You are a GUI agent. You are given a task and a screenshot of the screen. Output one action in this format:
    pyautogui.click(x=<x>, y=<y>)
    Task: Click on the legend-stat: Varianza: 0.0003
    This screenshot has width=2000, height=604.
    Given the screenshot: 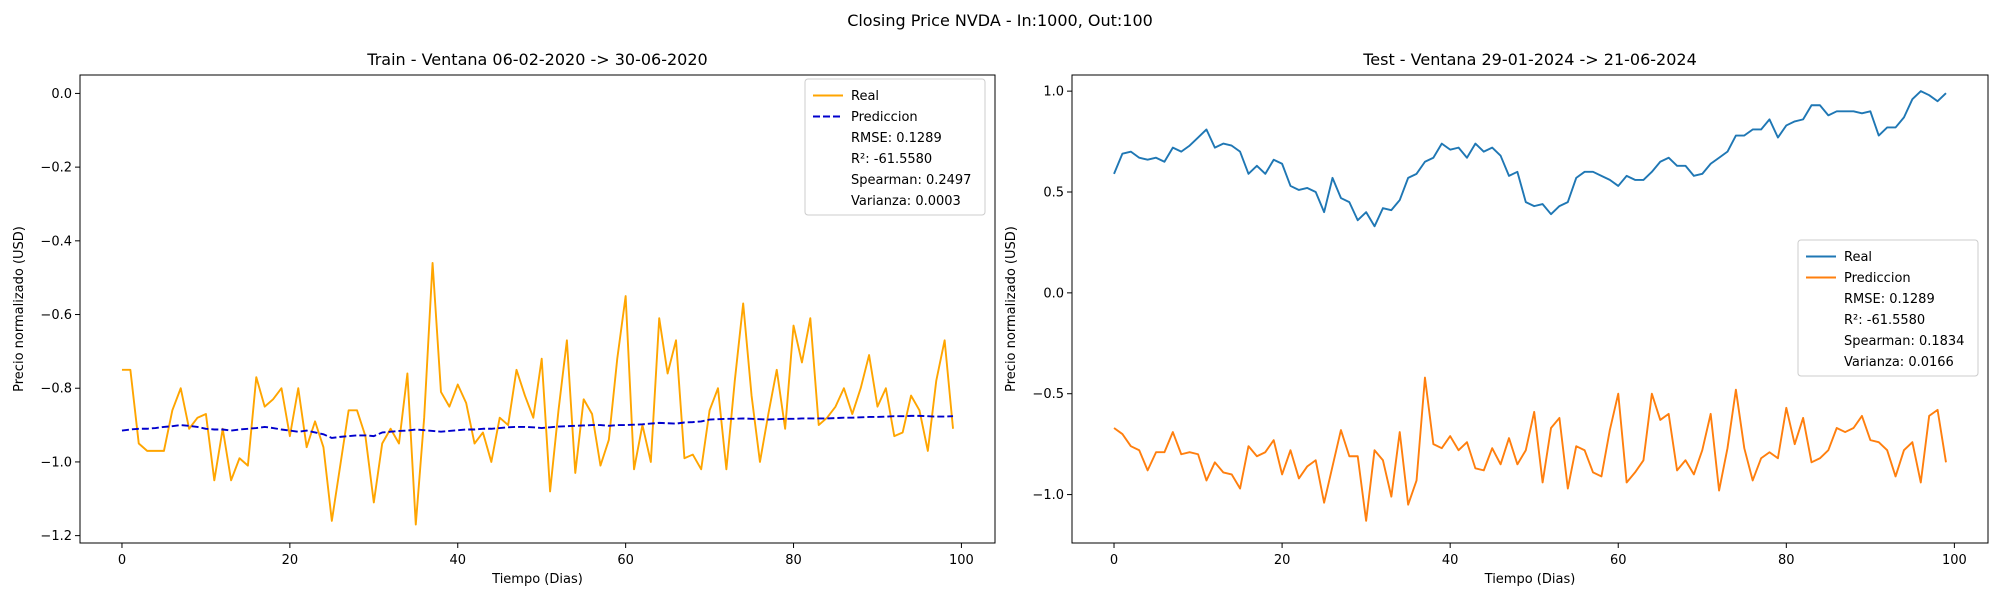 What is the action you would take?
    pyautogui.click(x=906, y=201)
    